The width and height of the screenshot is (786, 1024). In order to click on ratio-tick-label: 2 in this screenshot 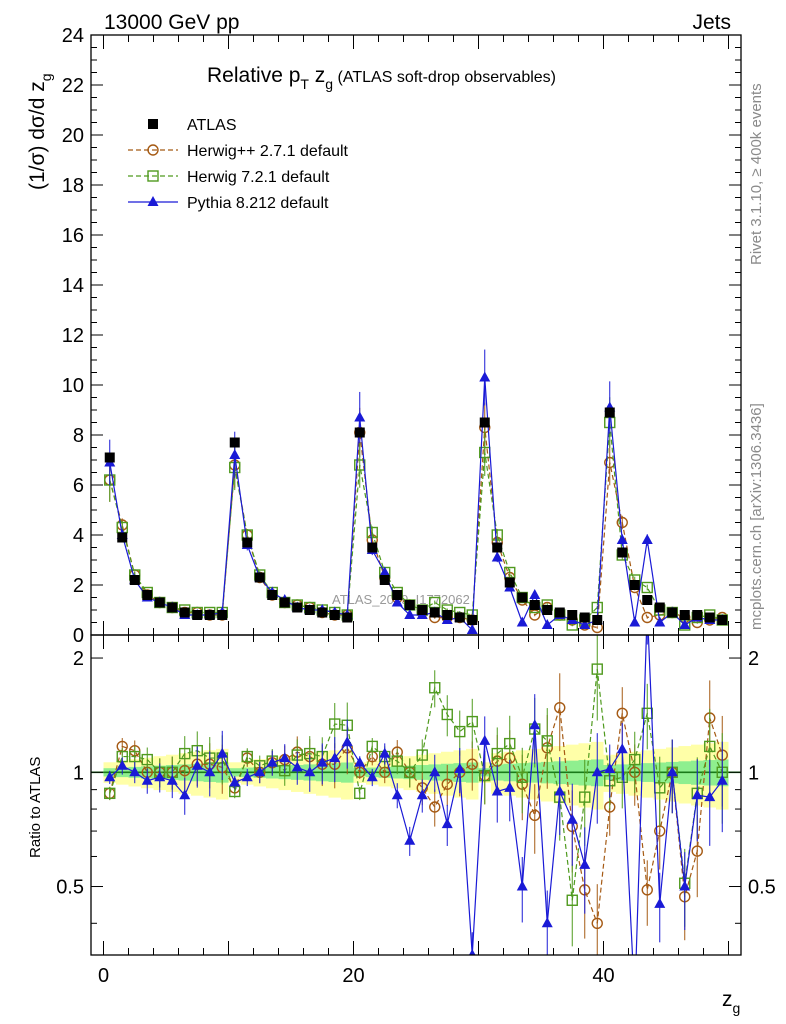, I will do `click(78, 659)`.